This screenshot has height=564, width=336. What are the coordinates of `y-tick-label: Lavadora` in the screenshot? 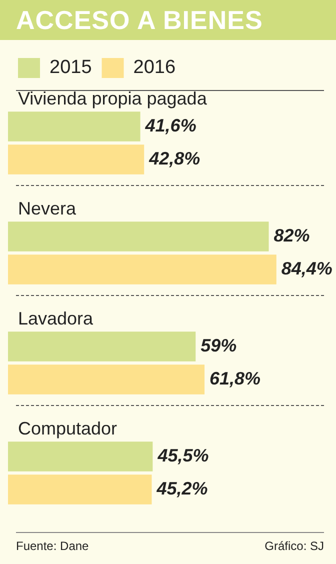 It's located at (56, 318).